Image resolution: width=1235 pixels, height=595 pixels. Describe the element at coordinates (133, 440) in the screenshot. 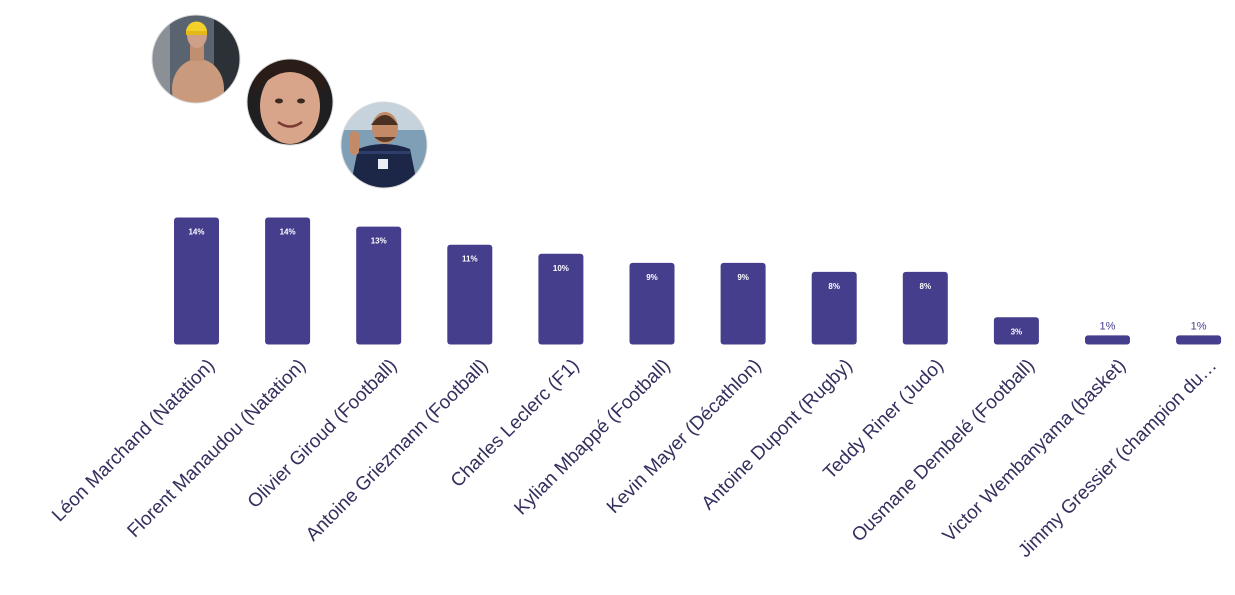

I see `category-label: Léon Marchand (Natation)` at that location.